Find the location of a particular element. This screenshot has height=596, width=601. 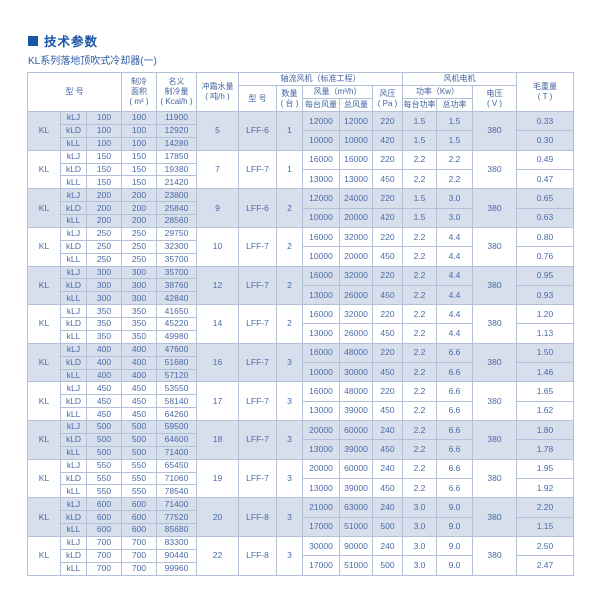

power-total-cell: 9.0 is located at coordinates (455, 546).